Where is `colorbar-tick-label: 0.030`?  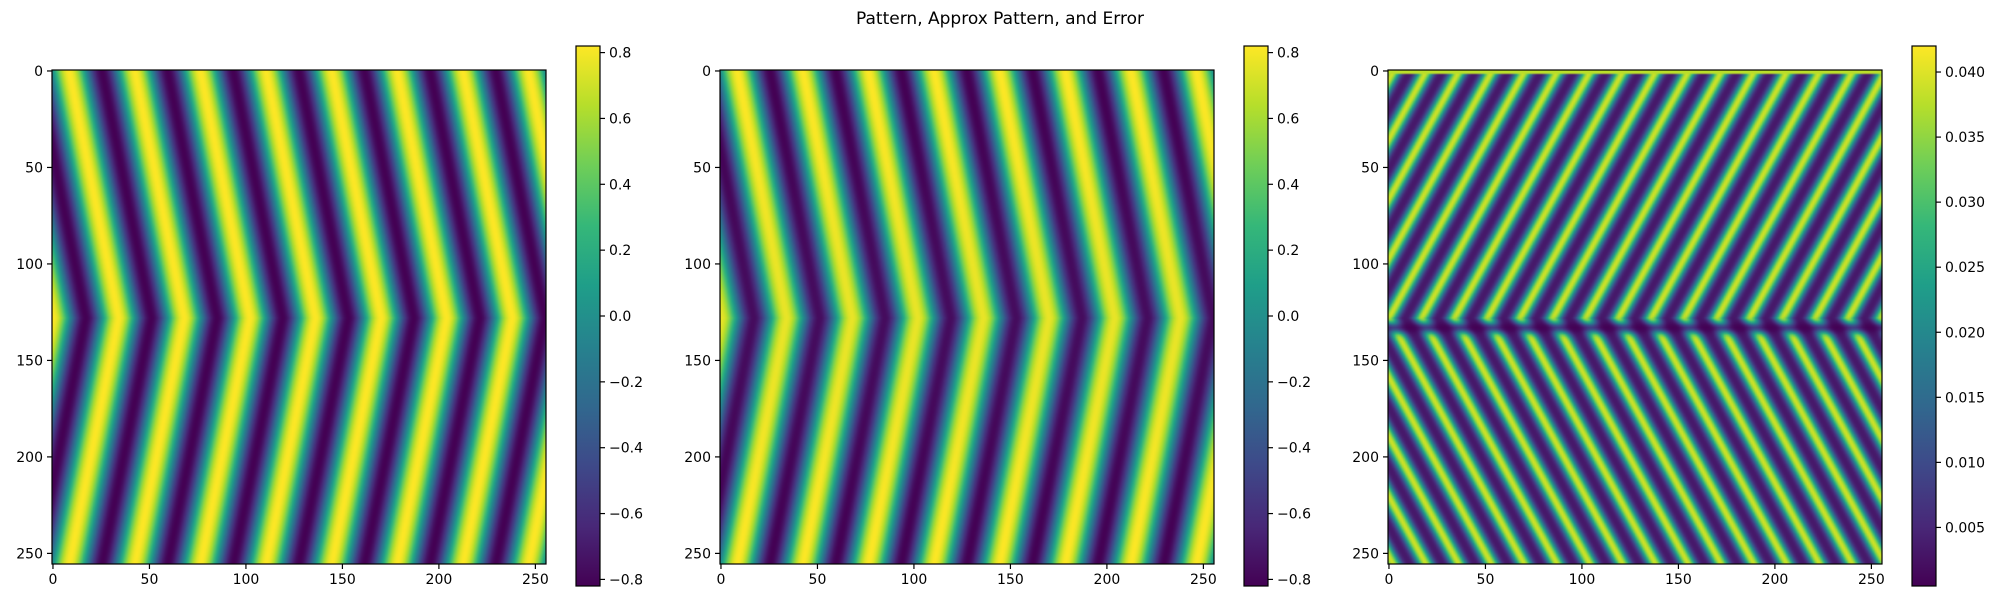
colorbar-tick-label: 0.030 is located at coordinates (1965, 203).